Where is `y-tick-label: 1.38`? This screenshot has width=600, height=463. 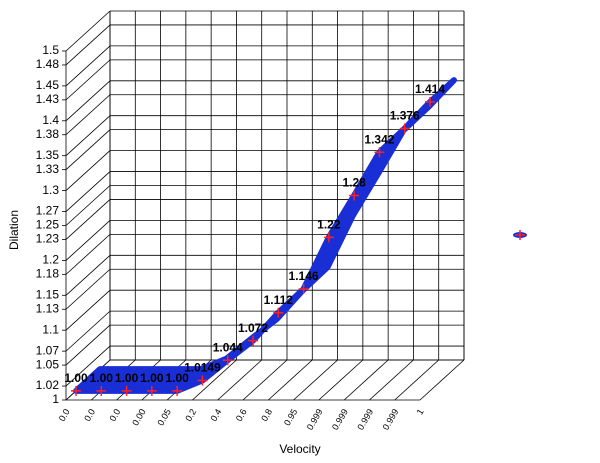
y-tick-label: 1.38 is located at coordinates (48, 134).